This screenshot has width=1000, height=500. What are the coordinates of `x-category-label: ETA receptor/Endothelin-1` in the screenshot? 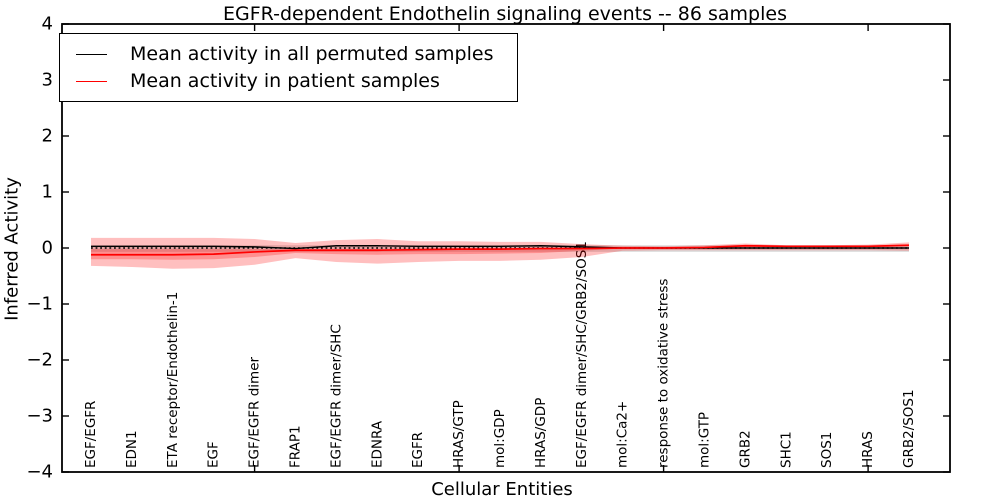 It's located at (173, 380).